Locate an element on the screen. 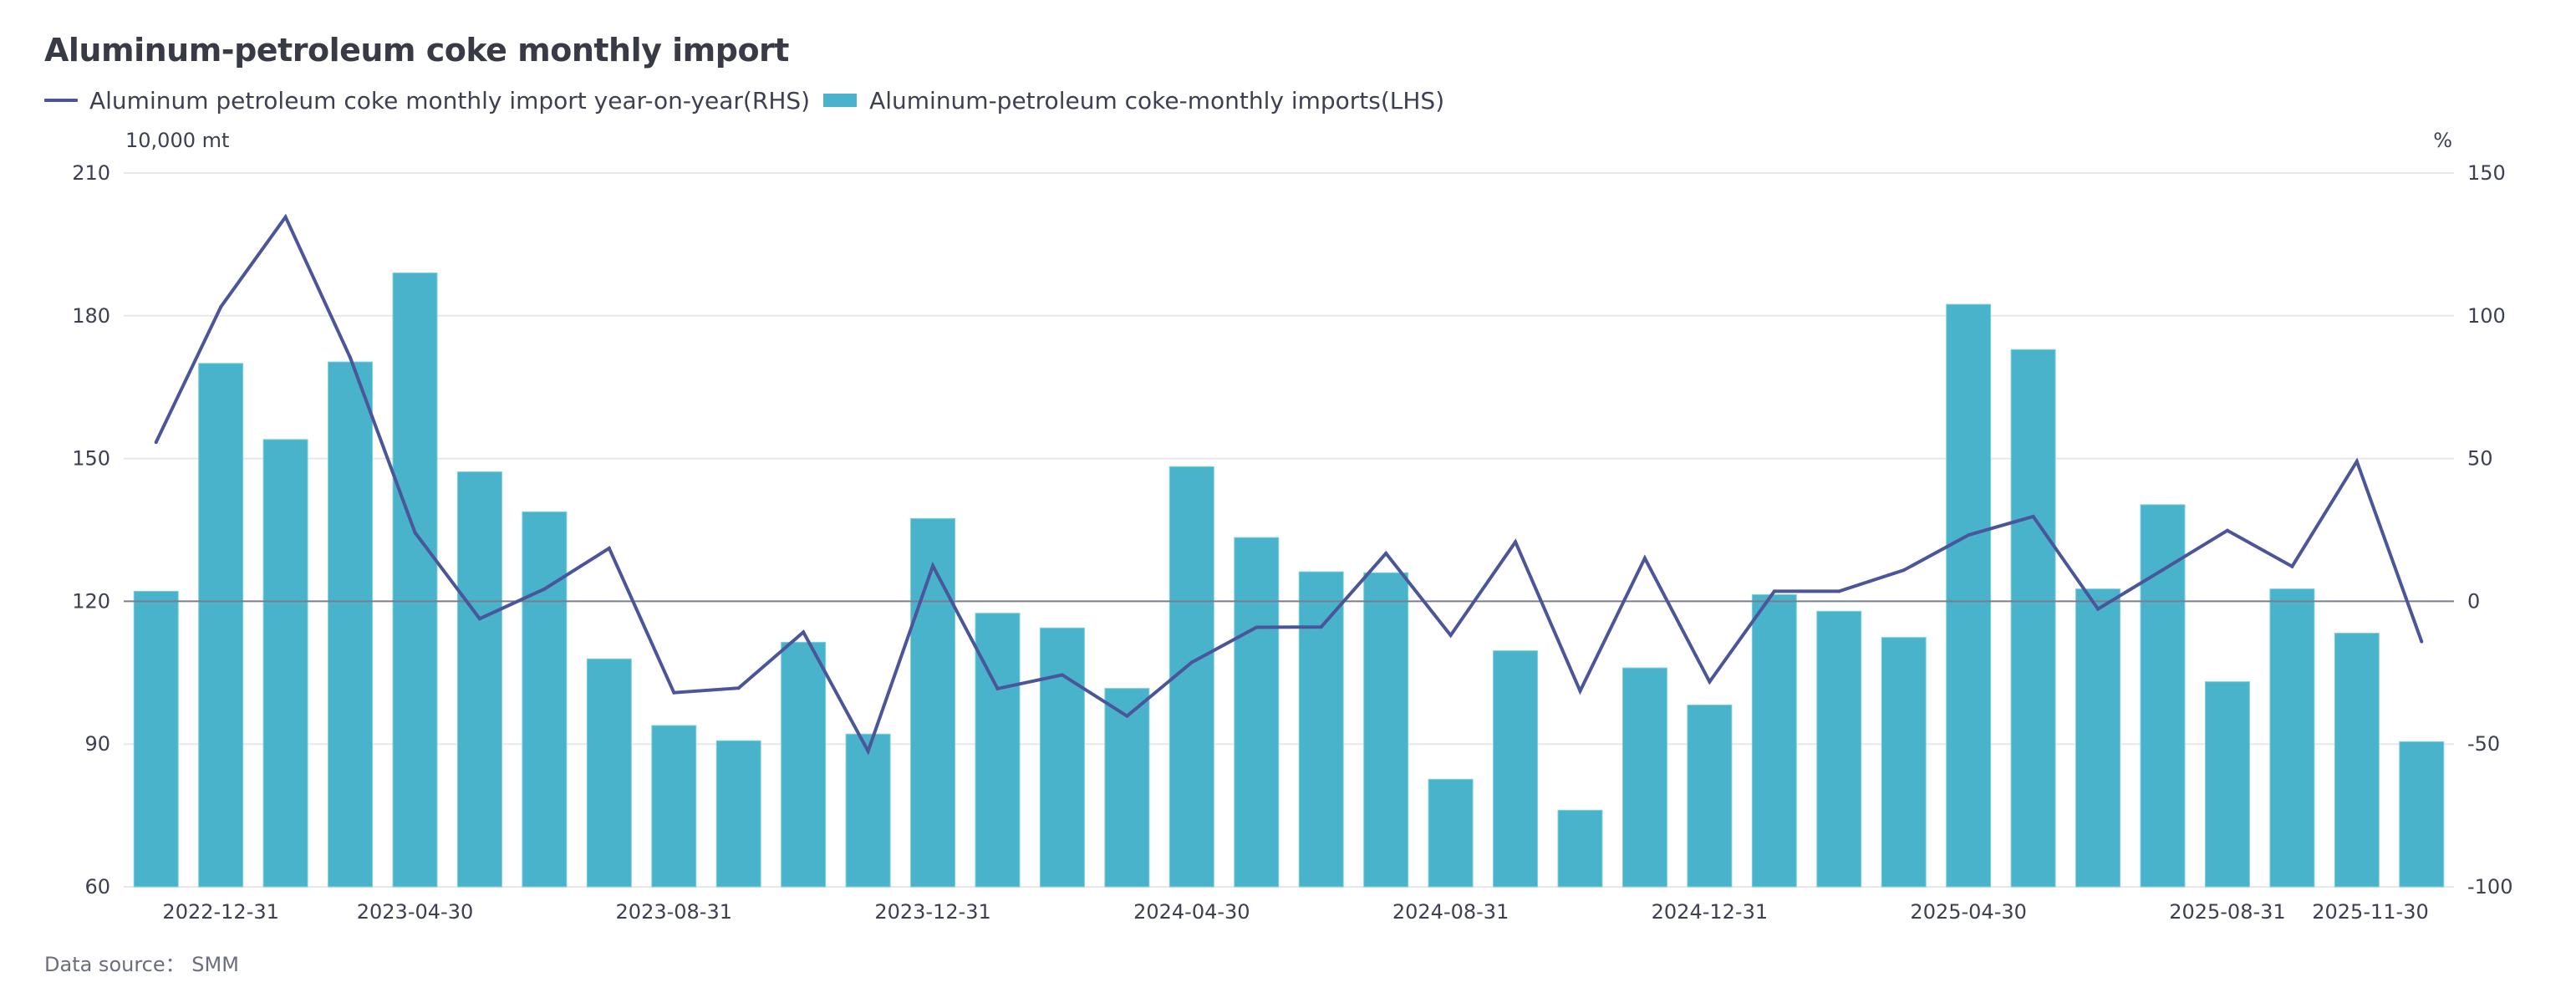 The image size is (2576, 1003). right-tick-label: -50 is located at coordinates (2483, 744).